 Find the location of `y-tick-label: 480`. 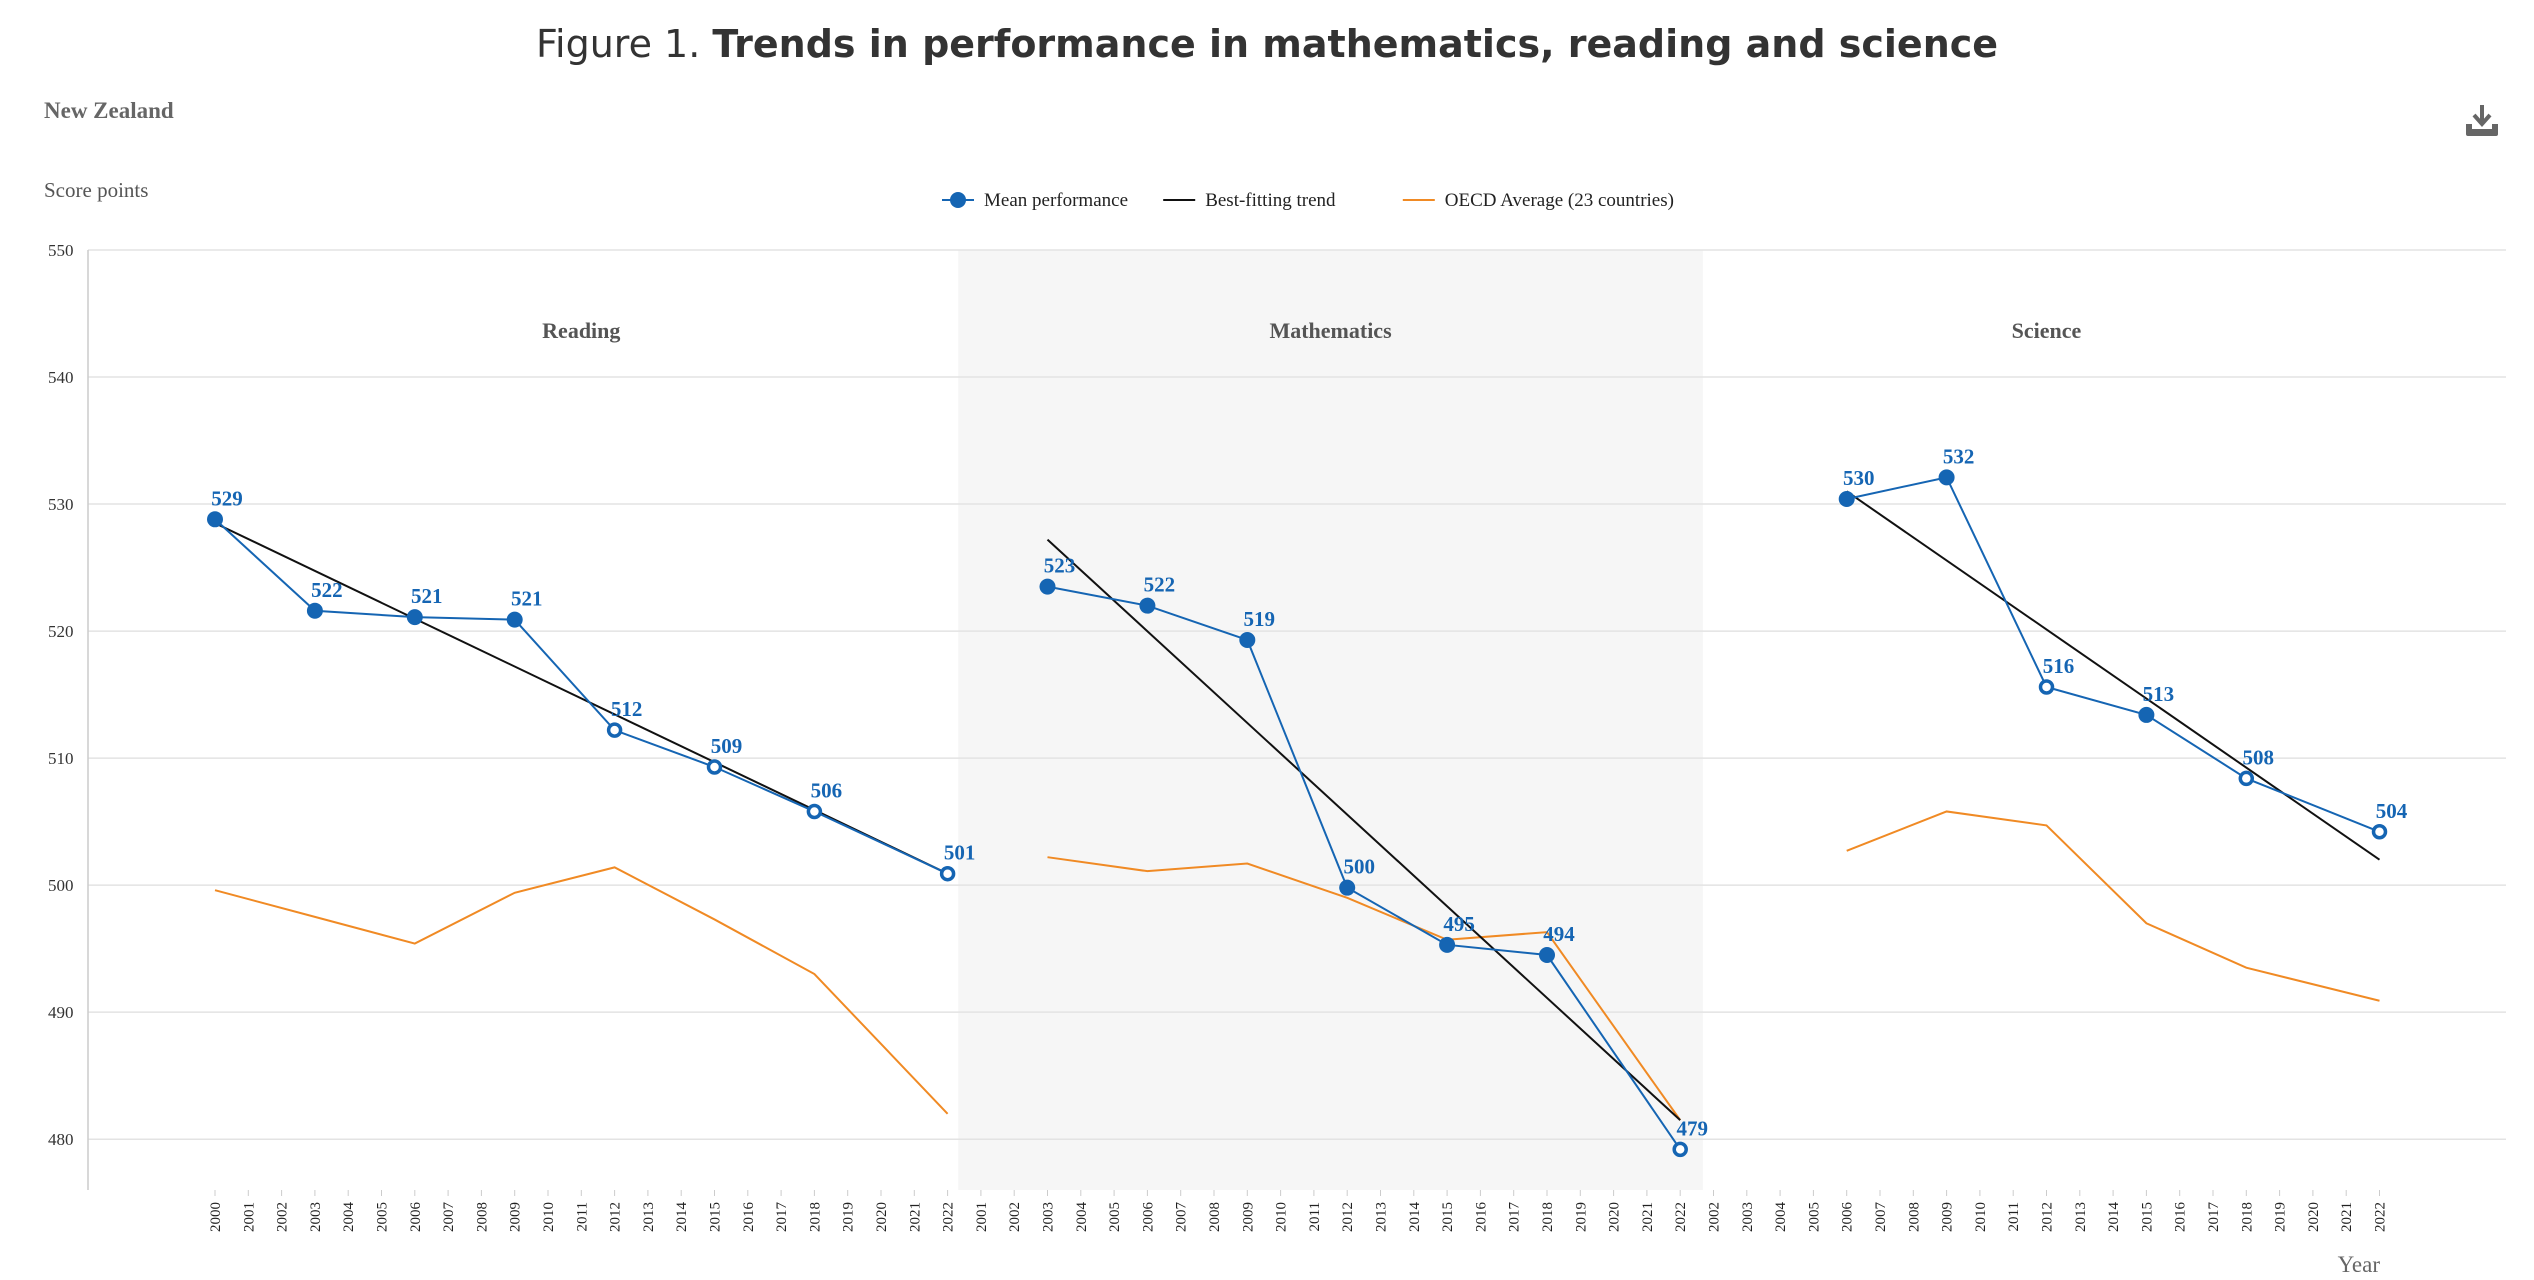

y-tick-label: 480 is located at coordinates (61, 1139).